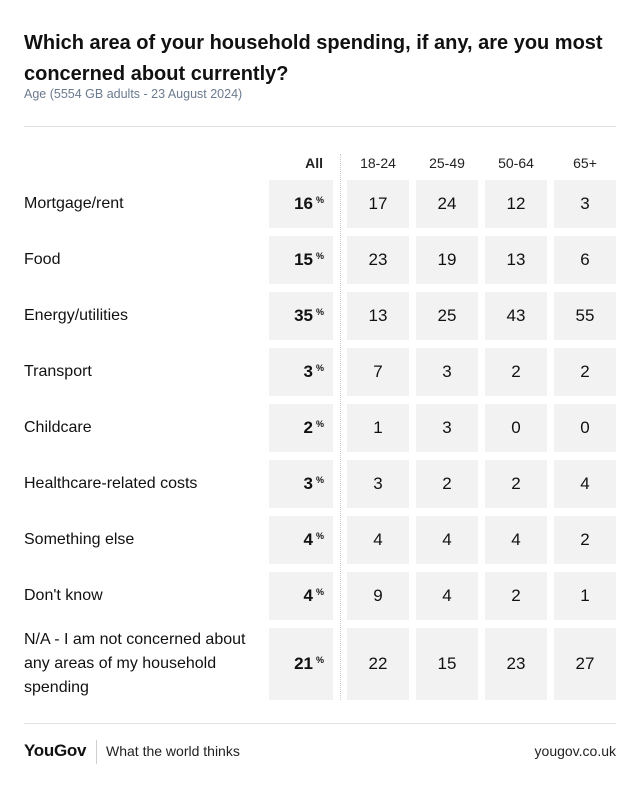  I want to click on cell-value: 9, so click(378, 596).